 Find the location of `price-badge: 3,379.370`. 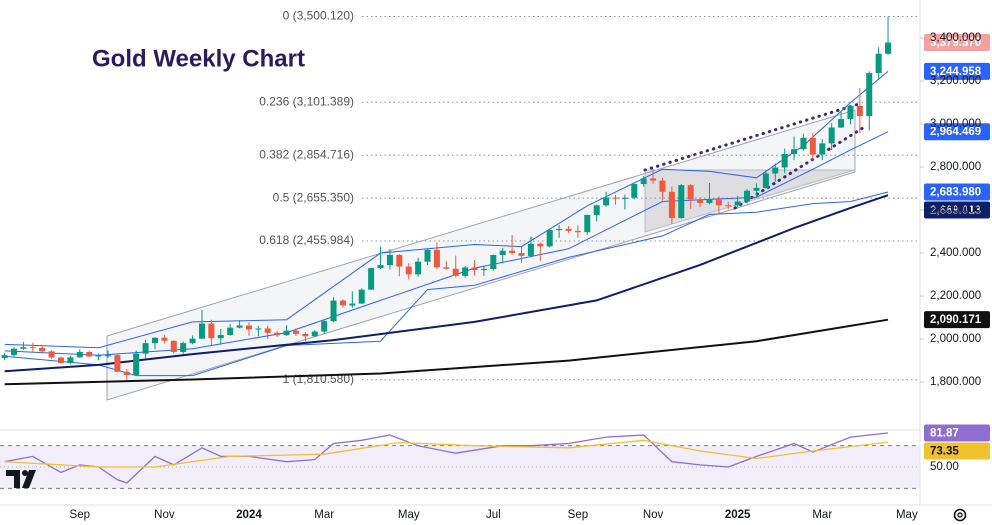

price-badge: 3,379.370 is located at coordinates (955, 43).